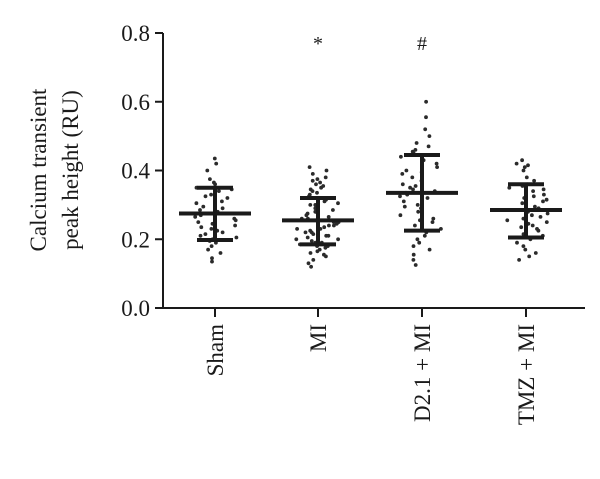 The height and width of the screenshot is (479, 600). I want to click on y-axis-label-line: peak height (RU), so click(70, 170).